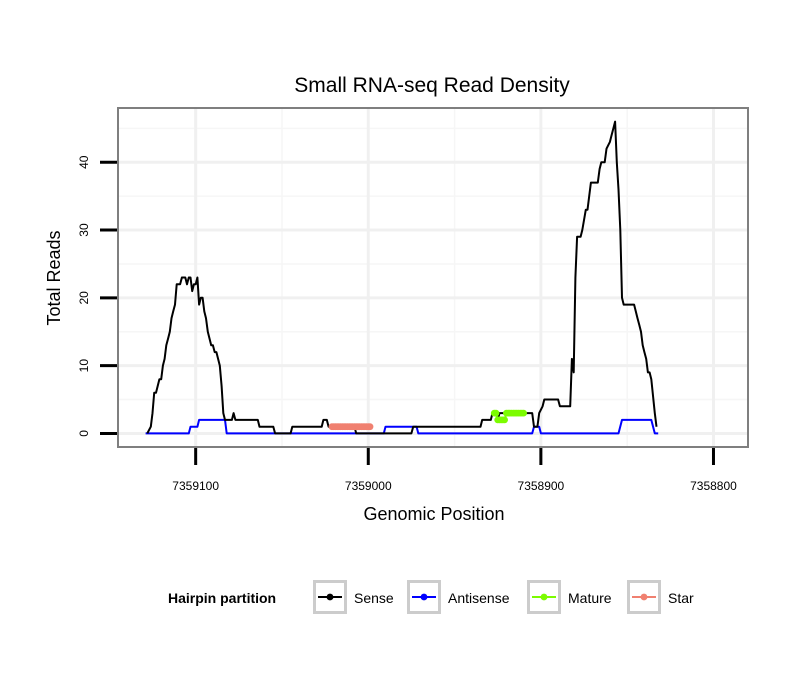 The image size is (810, 690). What do you see at coordinates (541, 486) in the screenshot?
I see `x-tick-label: 7358900` at bounding box center [541, 486].